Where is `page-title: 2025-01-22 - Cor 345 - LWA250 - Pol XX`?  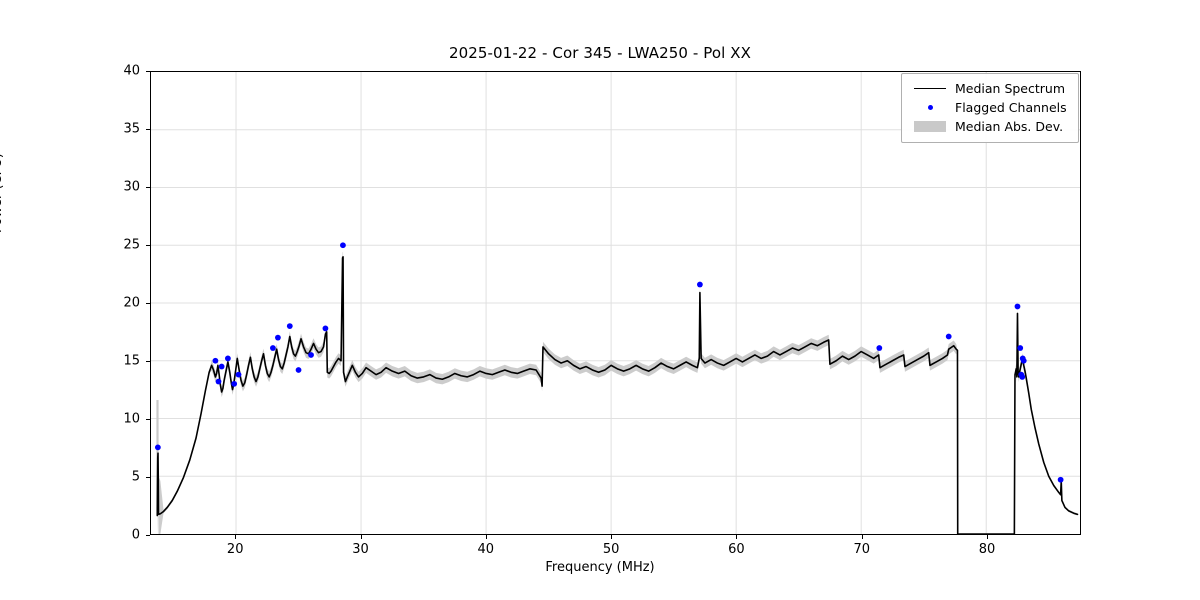 page-title: 2025-01-22 - Cor 345 - LWA250 - Pol XX is located at coordinates (600, 53).